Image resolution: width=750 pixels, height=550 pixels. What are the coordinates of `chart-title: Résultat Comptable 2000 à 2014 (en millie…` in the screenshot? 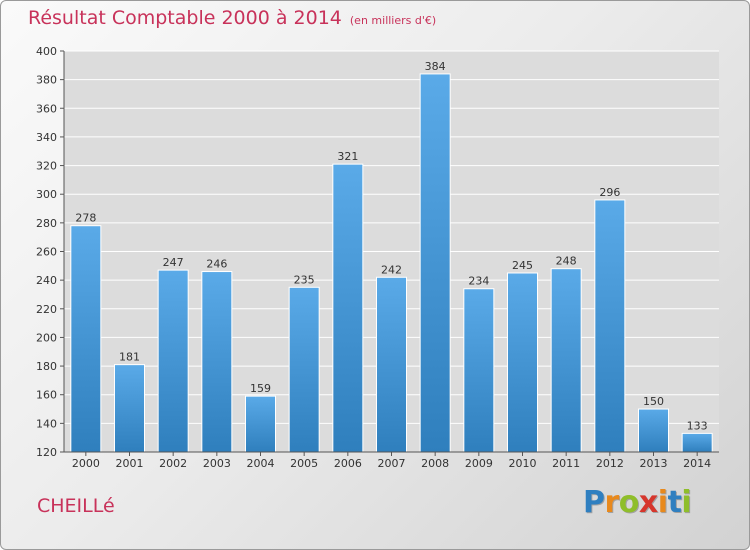 It's located at (232, 18).